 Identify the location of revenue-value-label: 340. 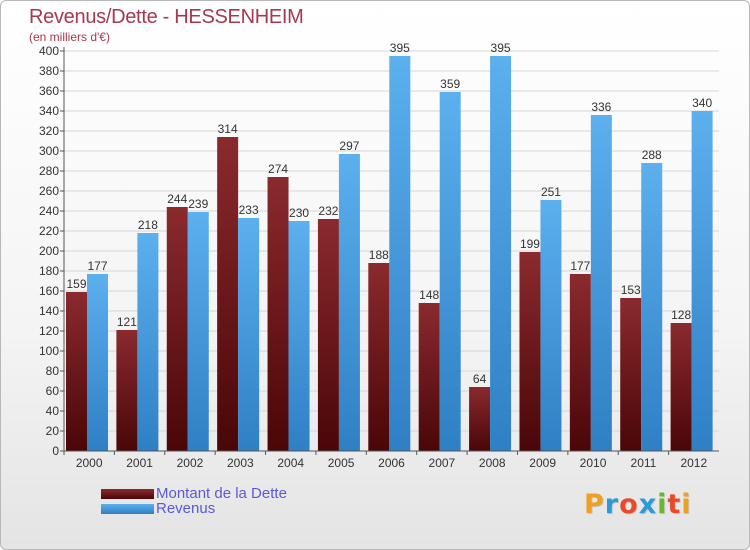
(702, 103).